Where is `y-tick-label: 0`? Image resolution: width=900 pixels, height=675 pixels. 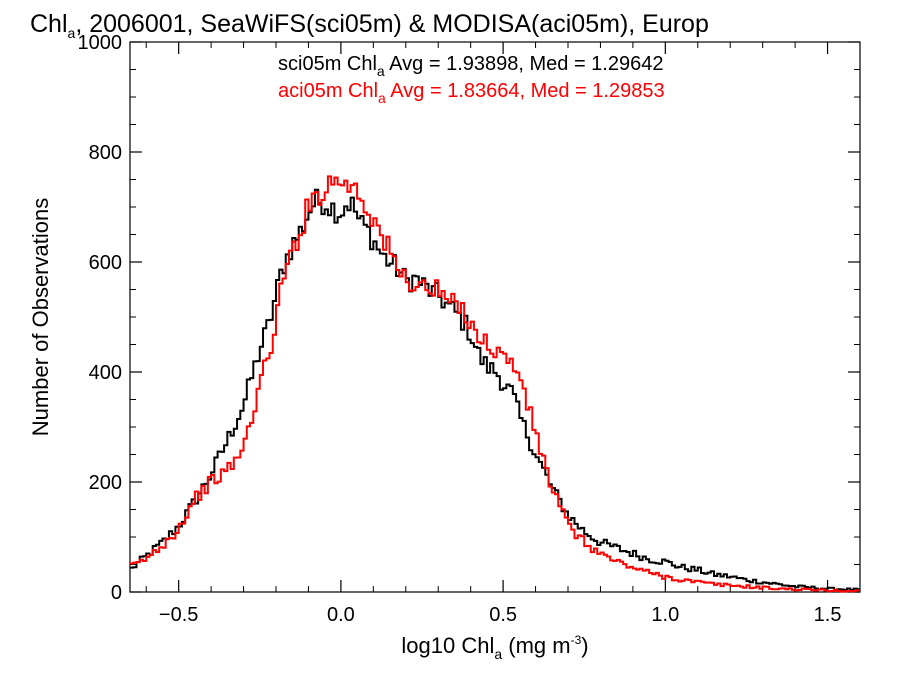
y-tick-label: 0 is located at coordinates (116, 593).